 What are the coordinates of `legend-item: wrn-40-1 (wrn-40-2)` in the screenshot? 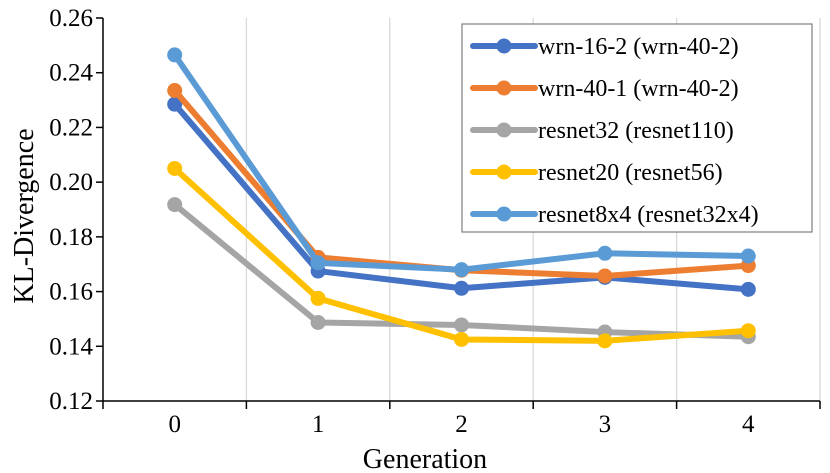 It's located at (604, 89).